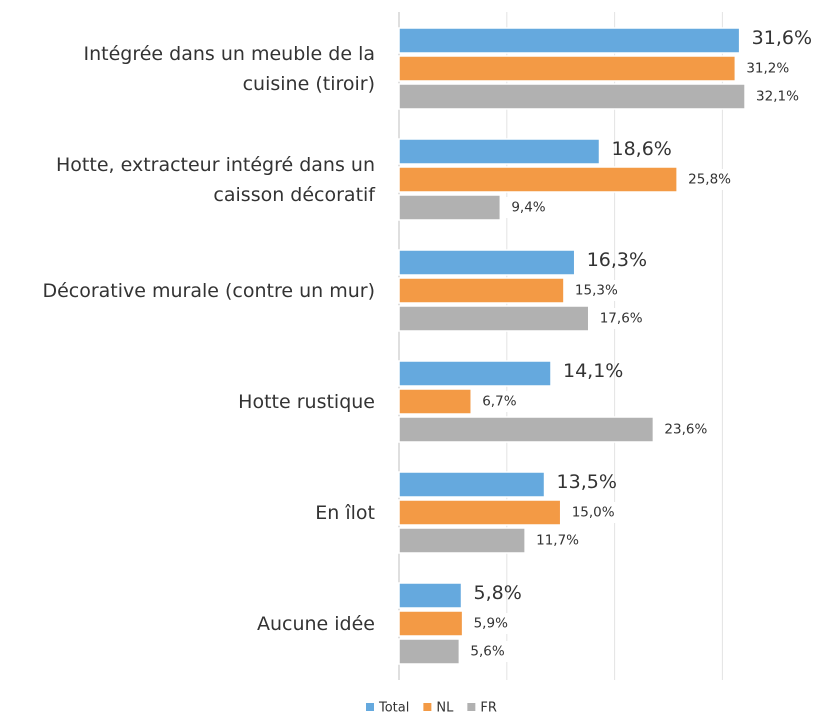 This screenshot has height=717, width=825. I want to click on value-label: 13,5%, so click(587, 482).